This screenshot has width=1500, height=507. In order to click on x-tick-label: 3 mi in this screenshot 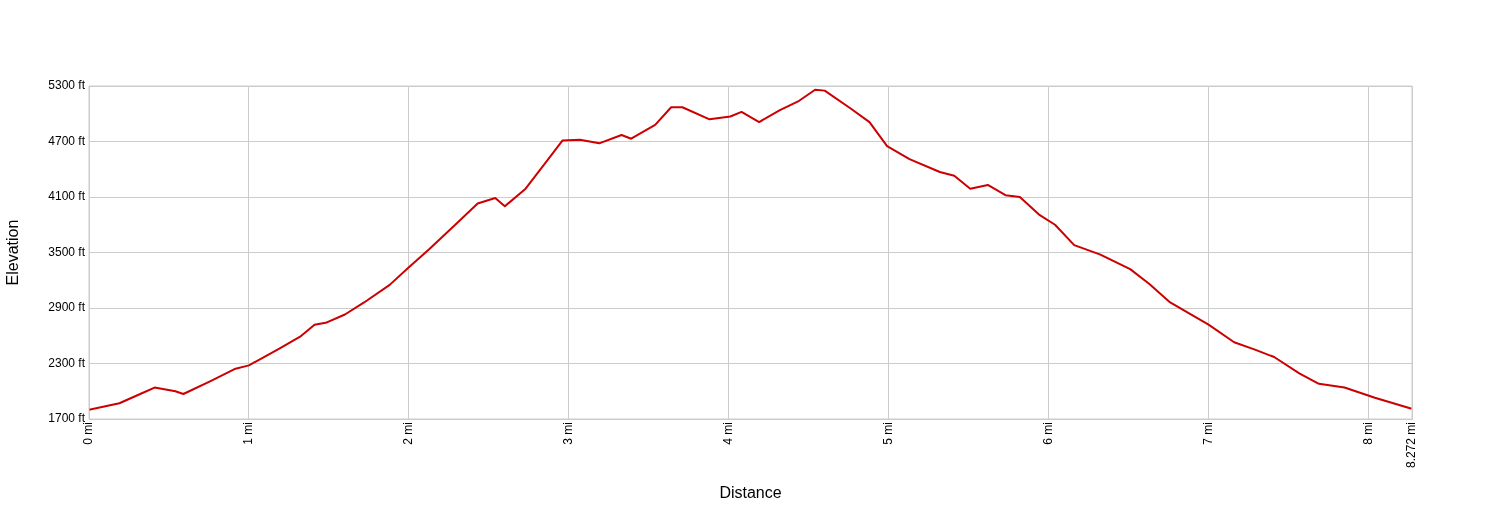, I will do `click(568, 433)`.